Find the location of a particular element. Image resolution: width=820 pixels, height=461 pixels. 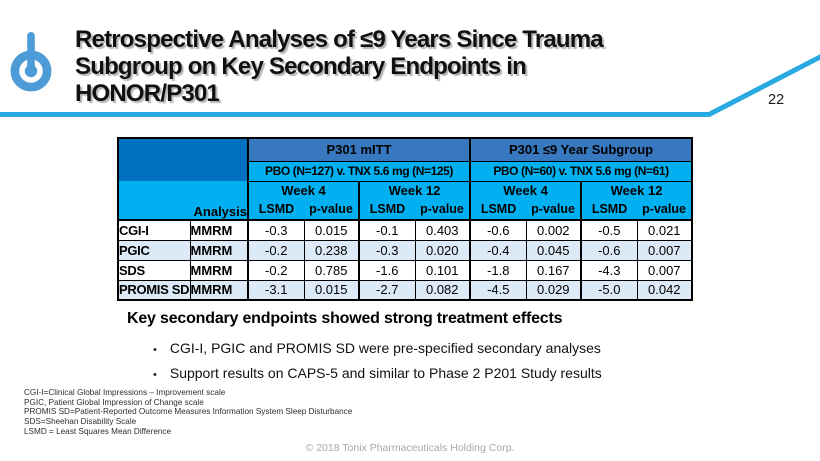

cell-value: 0.082 is located at coordinates (442, 290).